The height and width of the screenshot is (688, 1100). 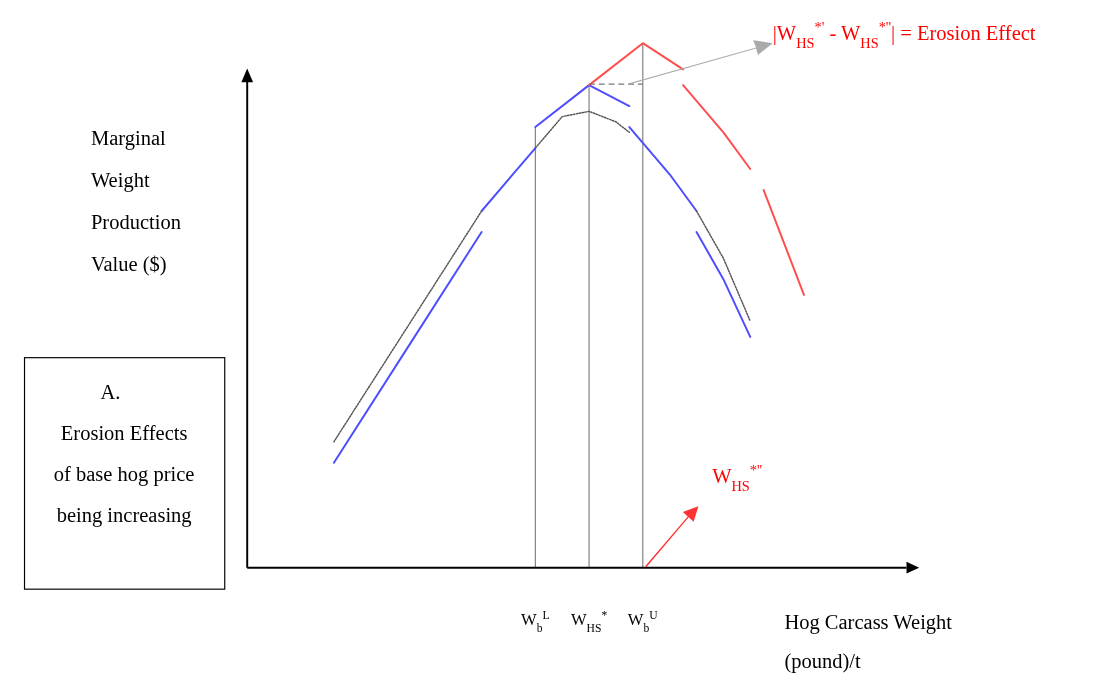 I want to click on text: A. Erosion Effects of base hog price being increasing, so click(x=124, y=453).